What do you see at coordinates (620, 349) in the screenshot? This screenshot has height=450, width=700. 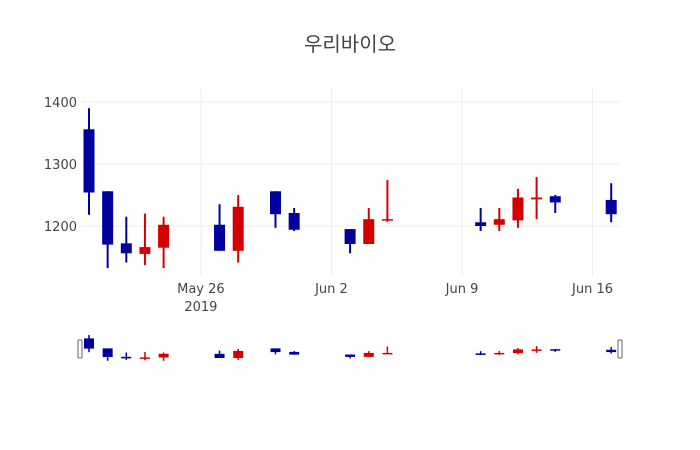 I see `range-slider-right-handle` at bounding box center [620, 349].